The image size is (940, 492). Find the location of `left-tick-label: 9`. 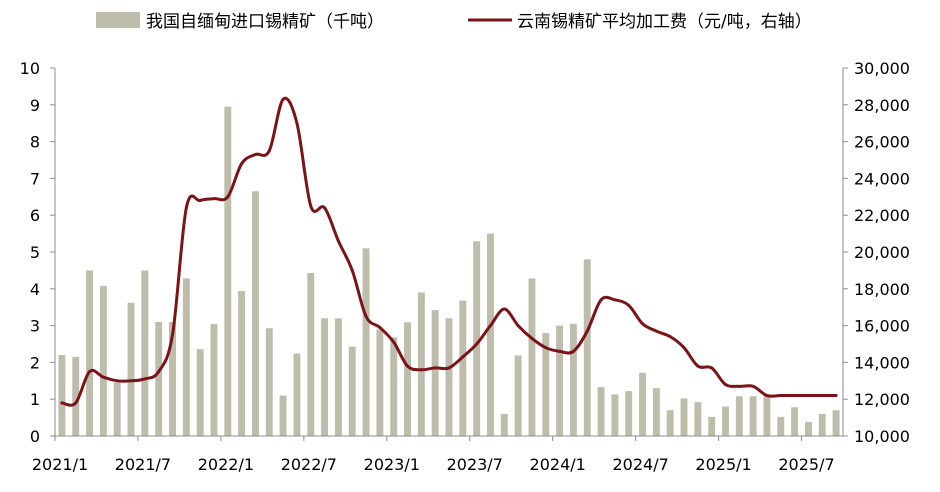

left-tick-label: 9 is located at coordinates (35, 105).